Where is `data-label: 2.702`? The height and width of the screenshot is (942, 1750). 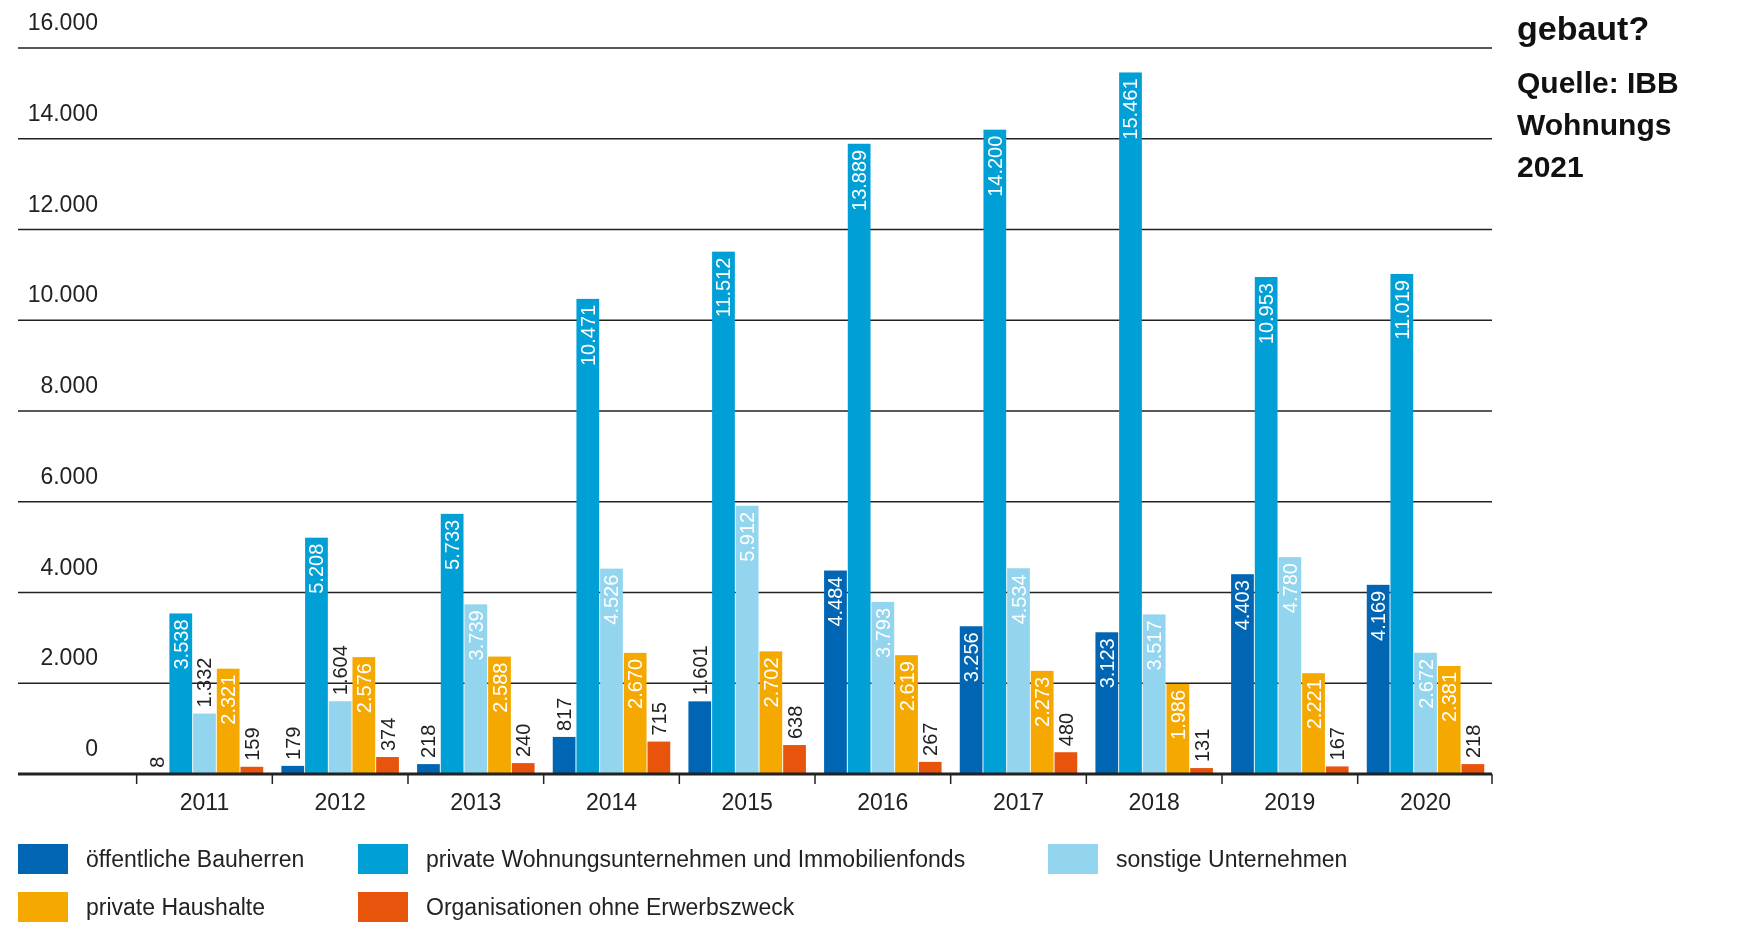 data-label: 2.702 is located at coordinates (770, 682).